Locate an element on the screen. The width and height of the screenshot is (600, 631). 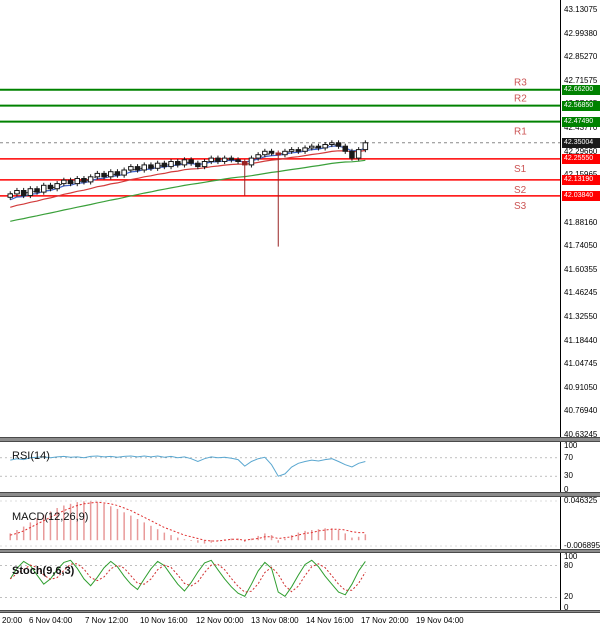
price-tick-label: 41.18440 is located at coordinates (581, 340).